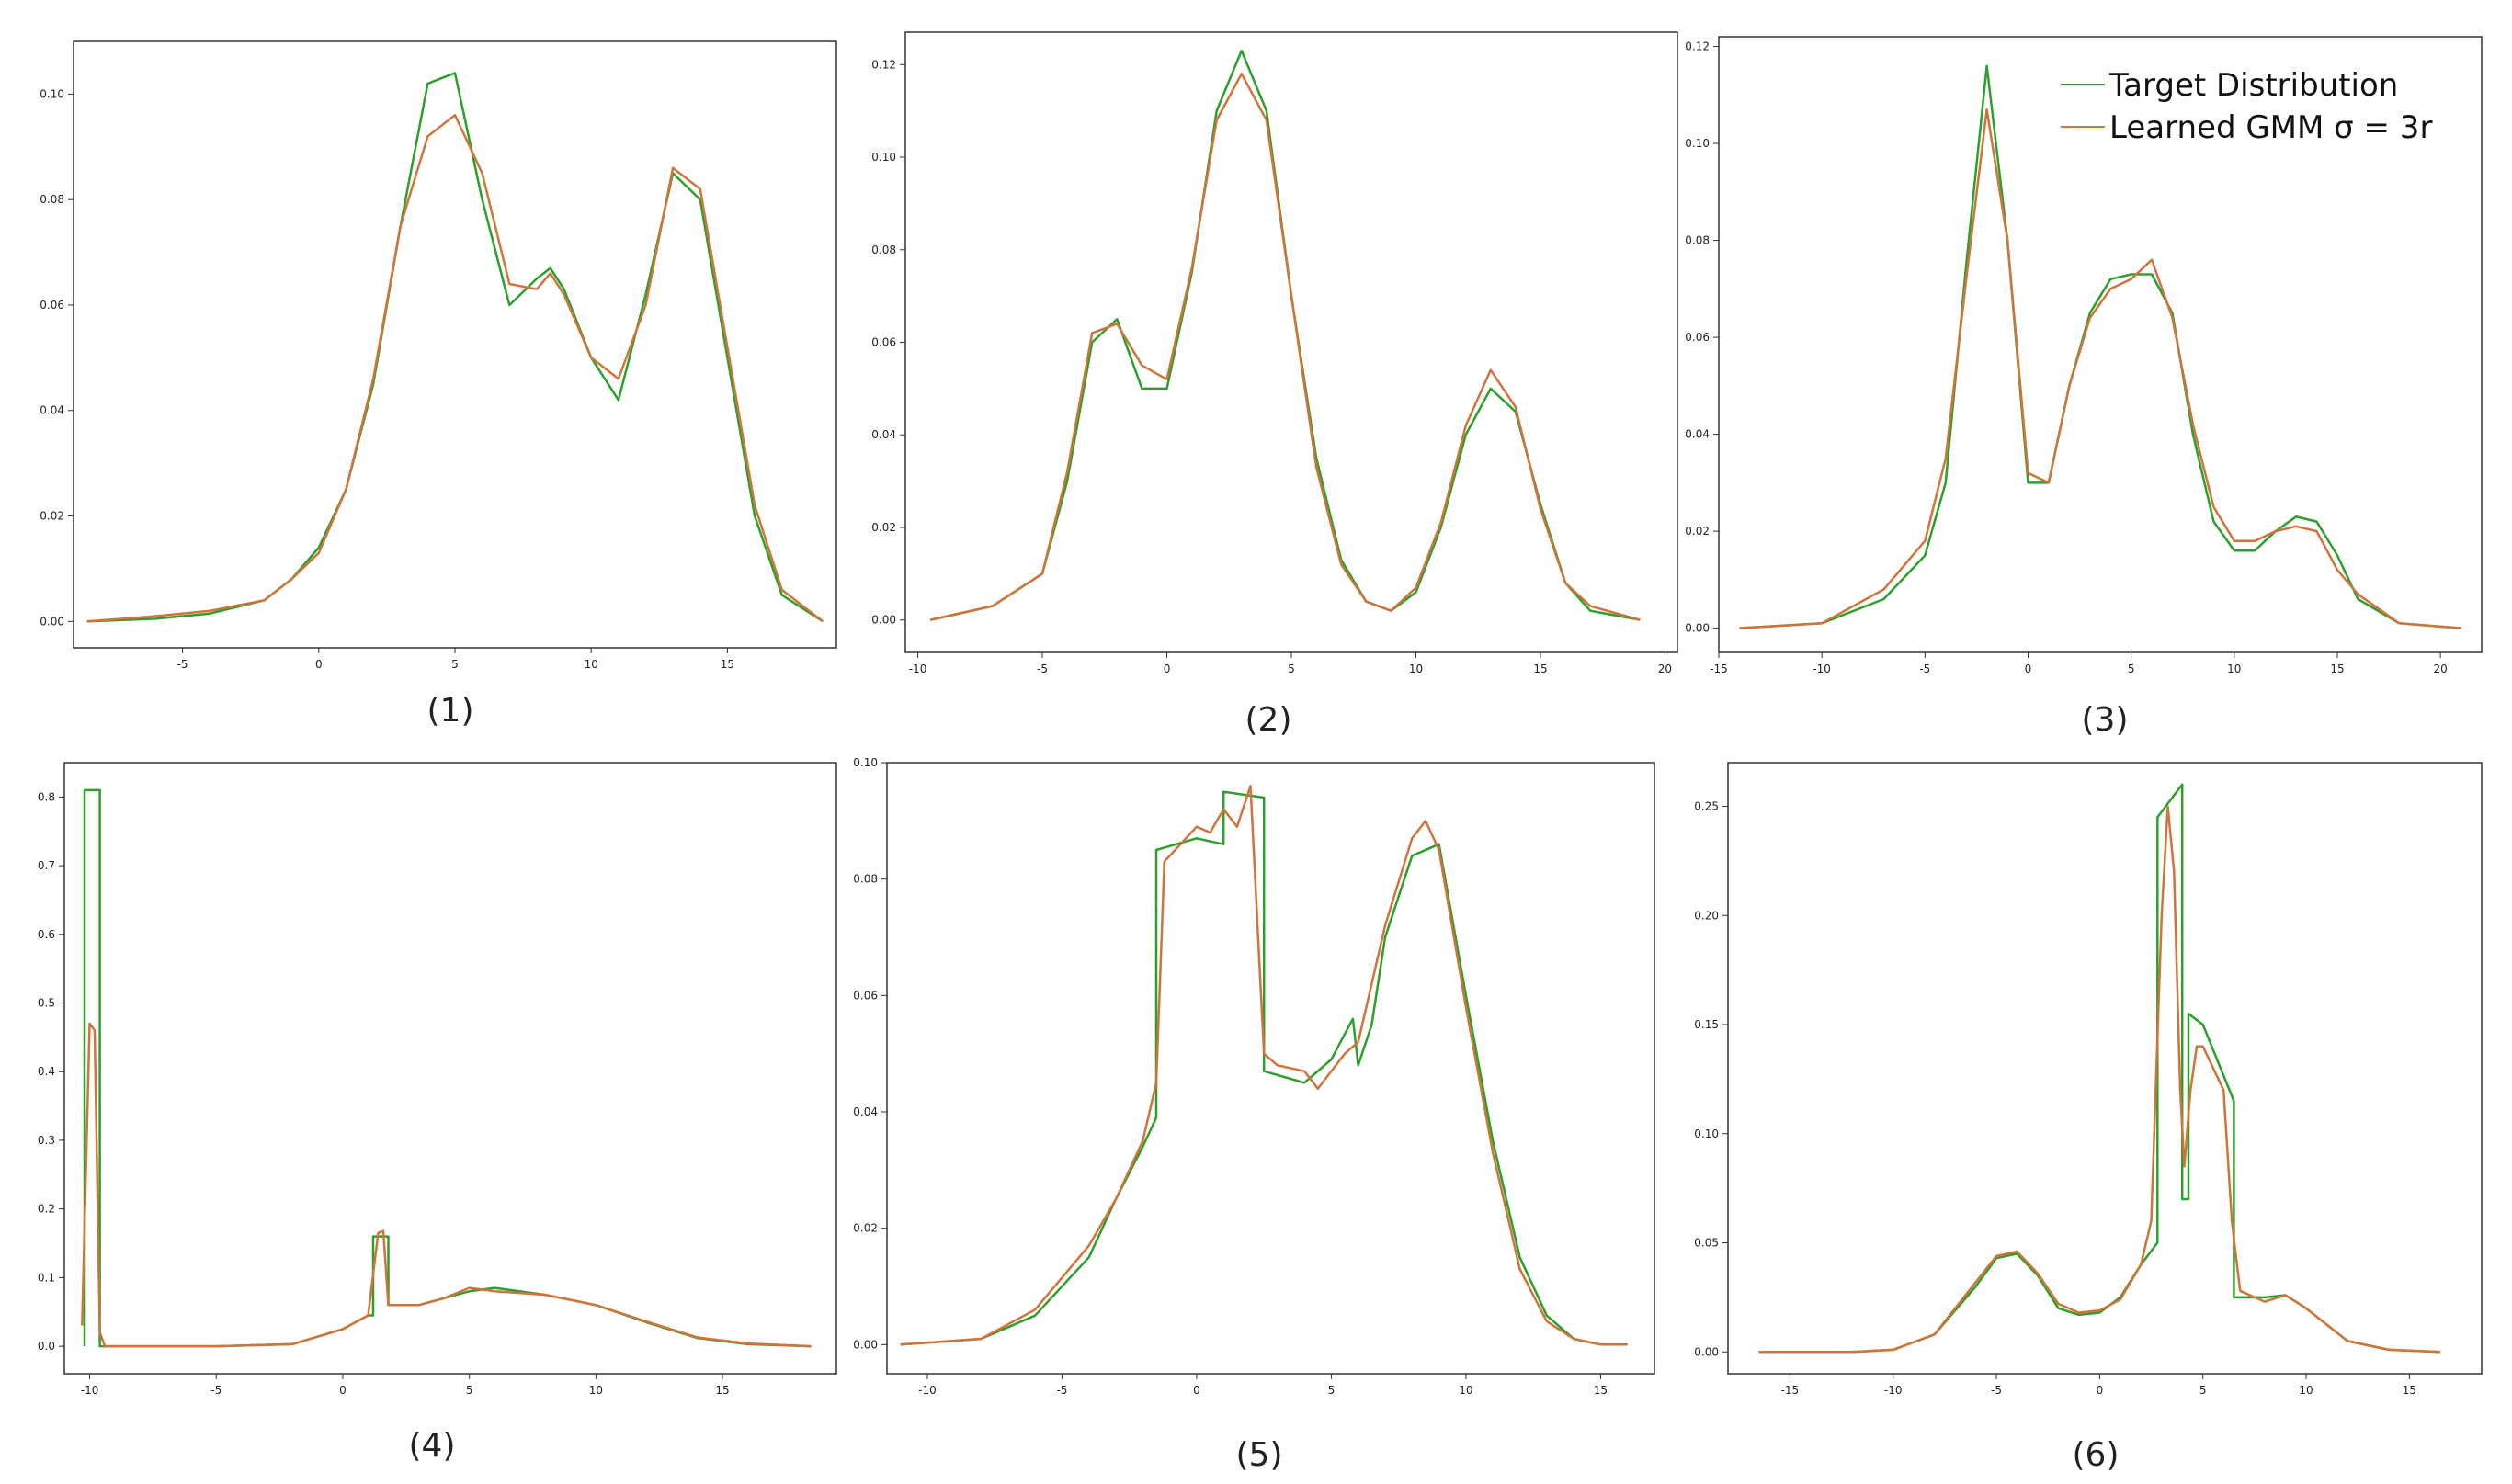 This screenshot has height=1484, width=2512. What do you see at coordinates (1706, 806) in the screenshot?
I see `y-tick-label: 0.25` at bounding box center [1706, 806].